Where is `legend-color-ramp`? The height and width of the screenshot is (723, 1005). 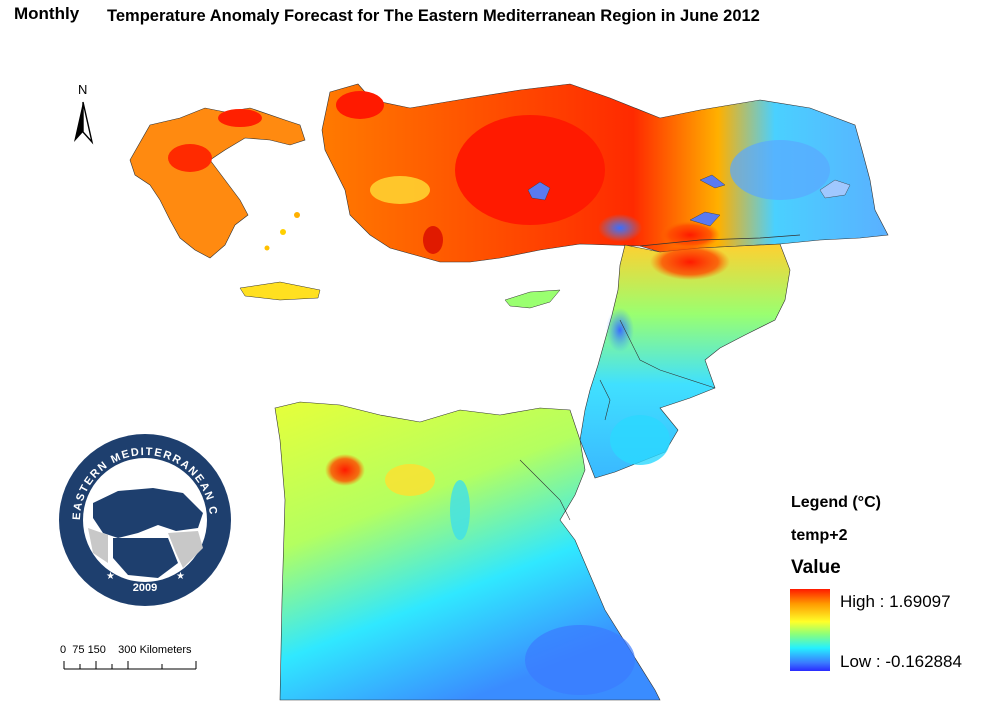 legend-color-ramp is located at coordinates (810, 630).